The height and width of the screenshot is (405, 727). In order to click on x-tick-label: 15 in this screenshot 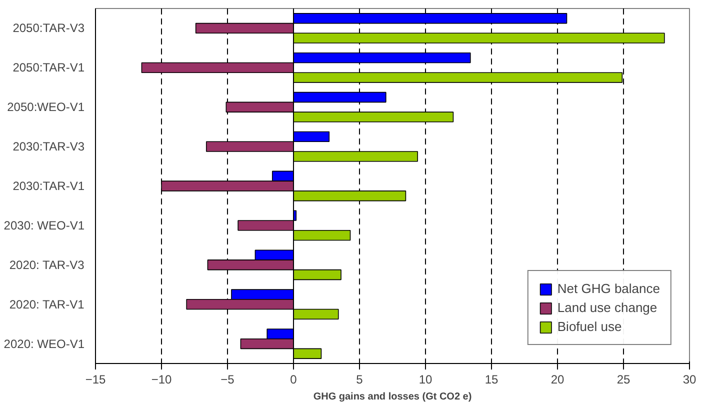, I will do `click(491, 379)`.